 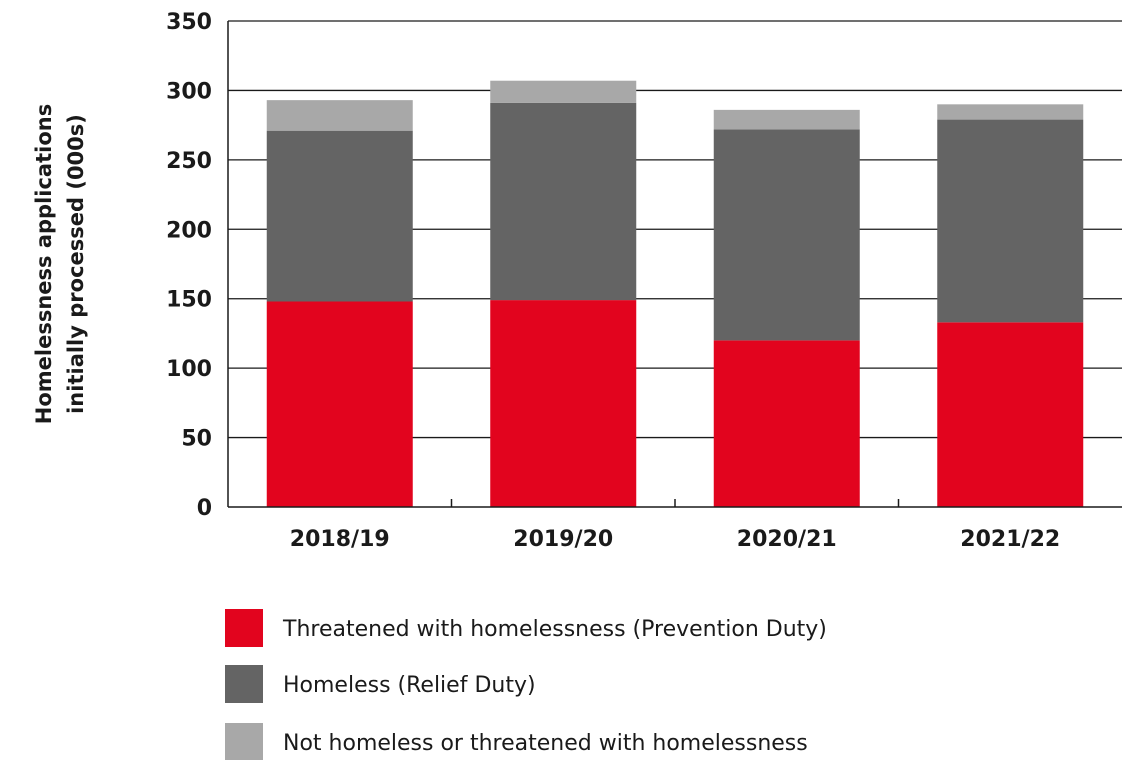 What do you see at coordinates (189, 161) in the screenshot?
I see `y-tick-label: 250` at bounding box center [189, 161].